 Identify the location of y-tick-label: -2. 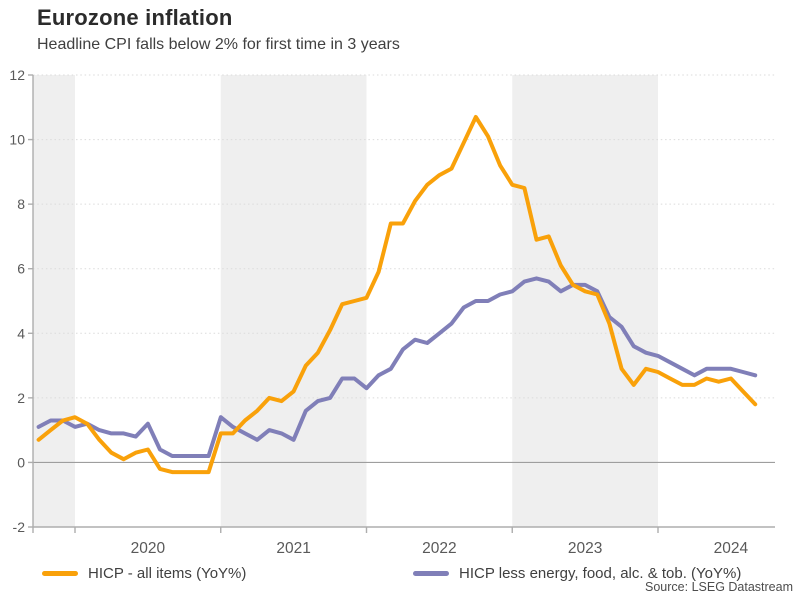
(19, 527).